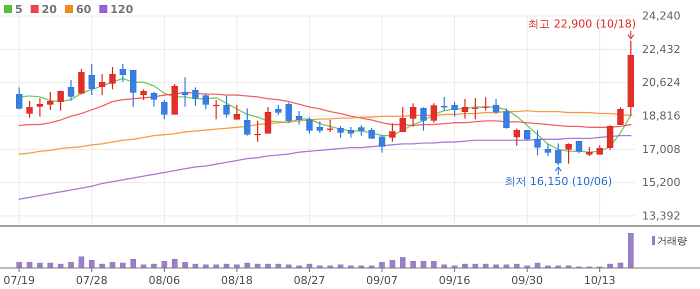 The height and width of the screenshot is (289, 700). I want to click on y-tick-label: 24,240, so click(661, 16).